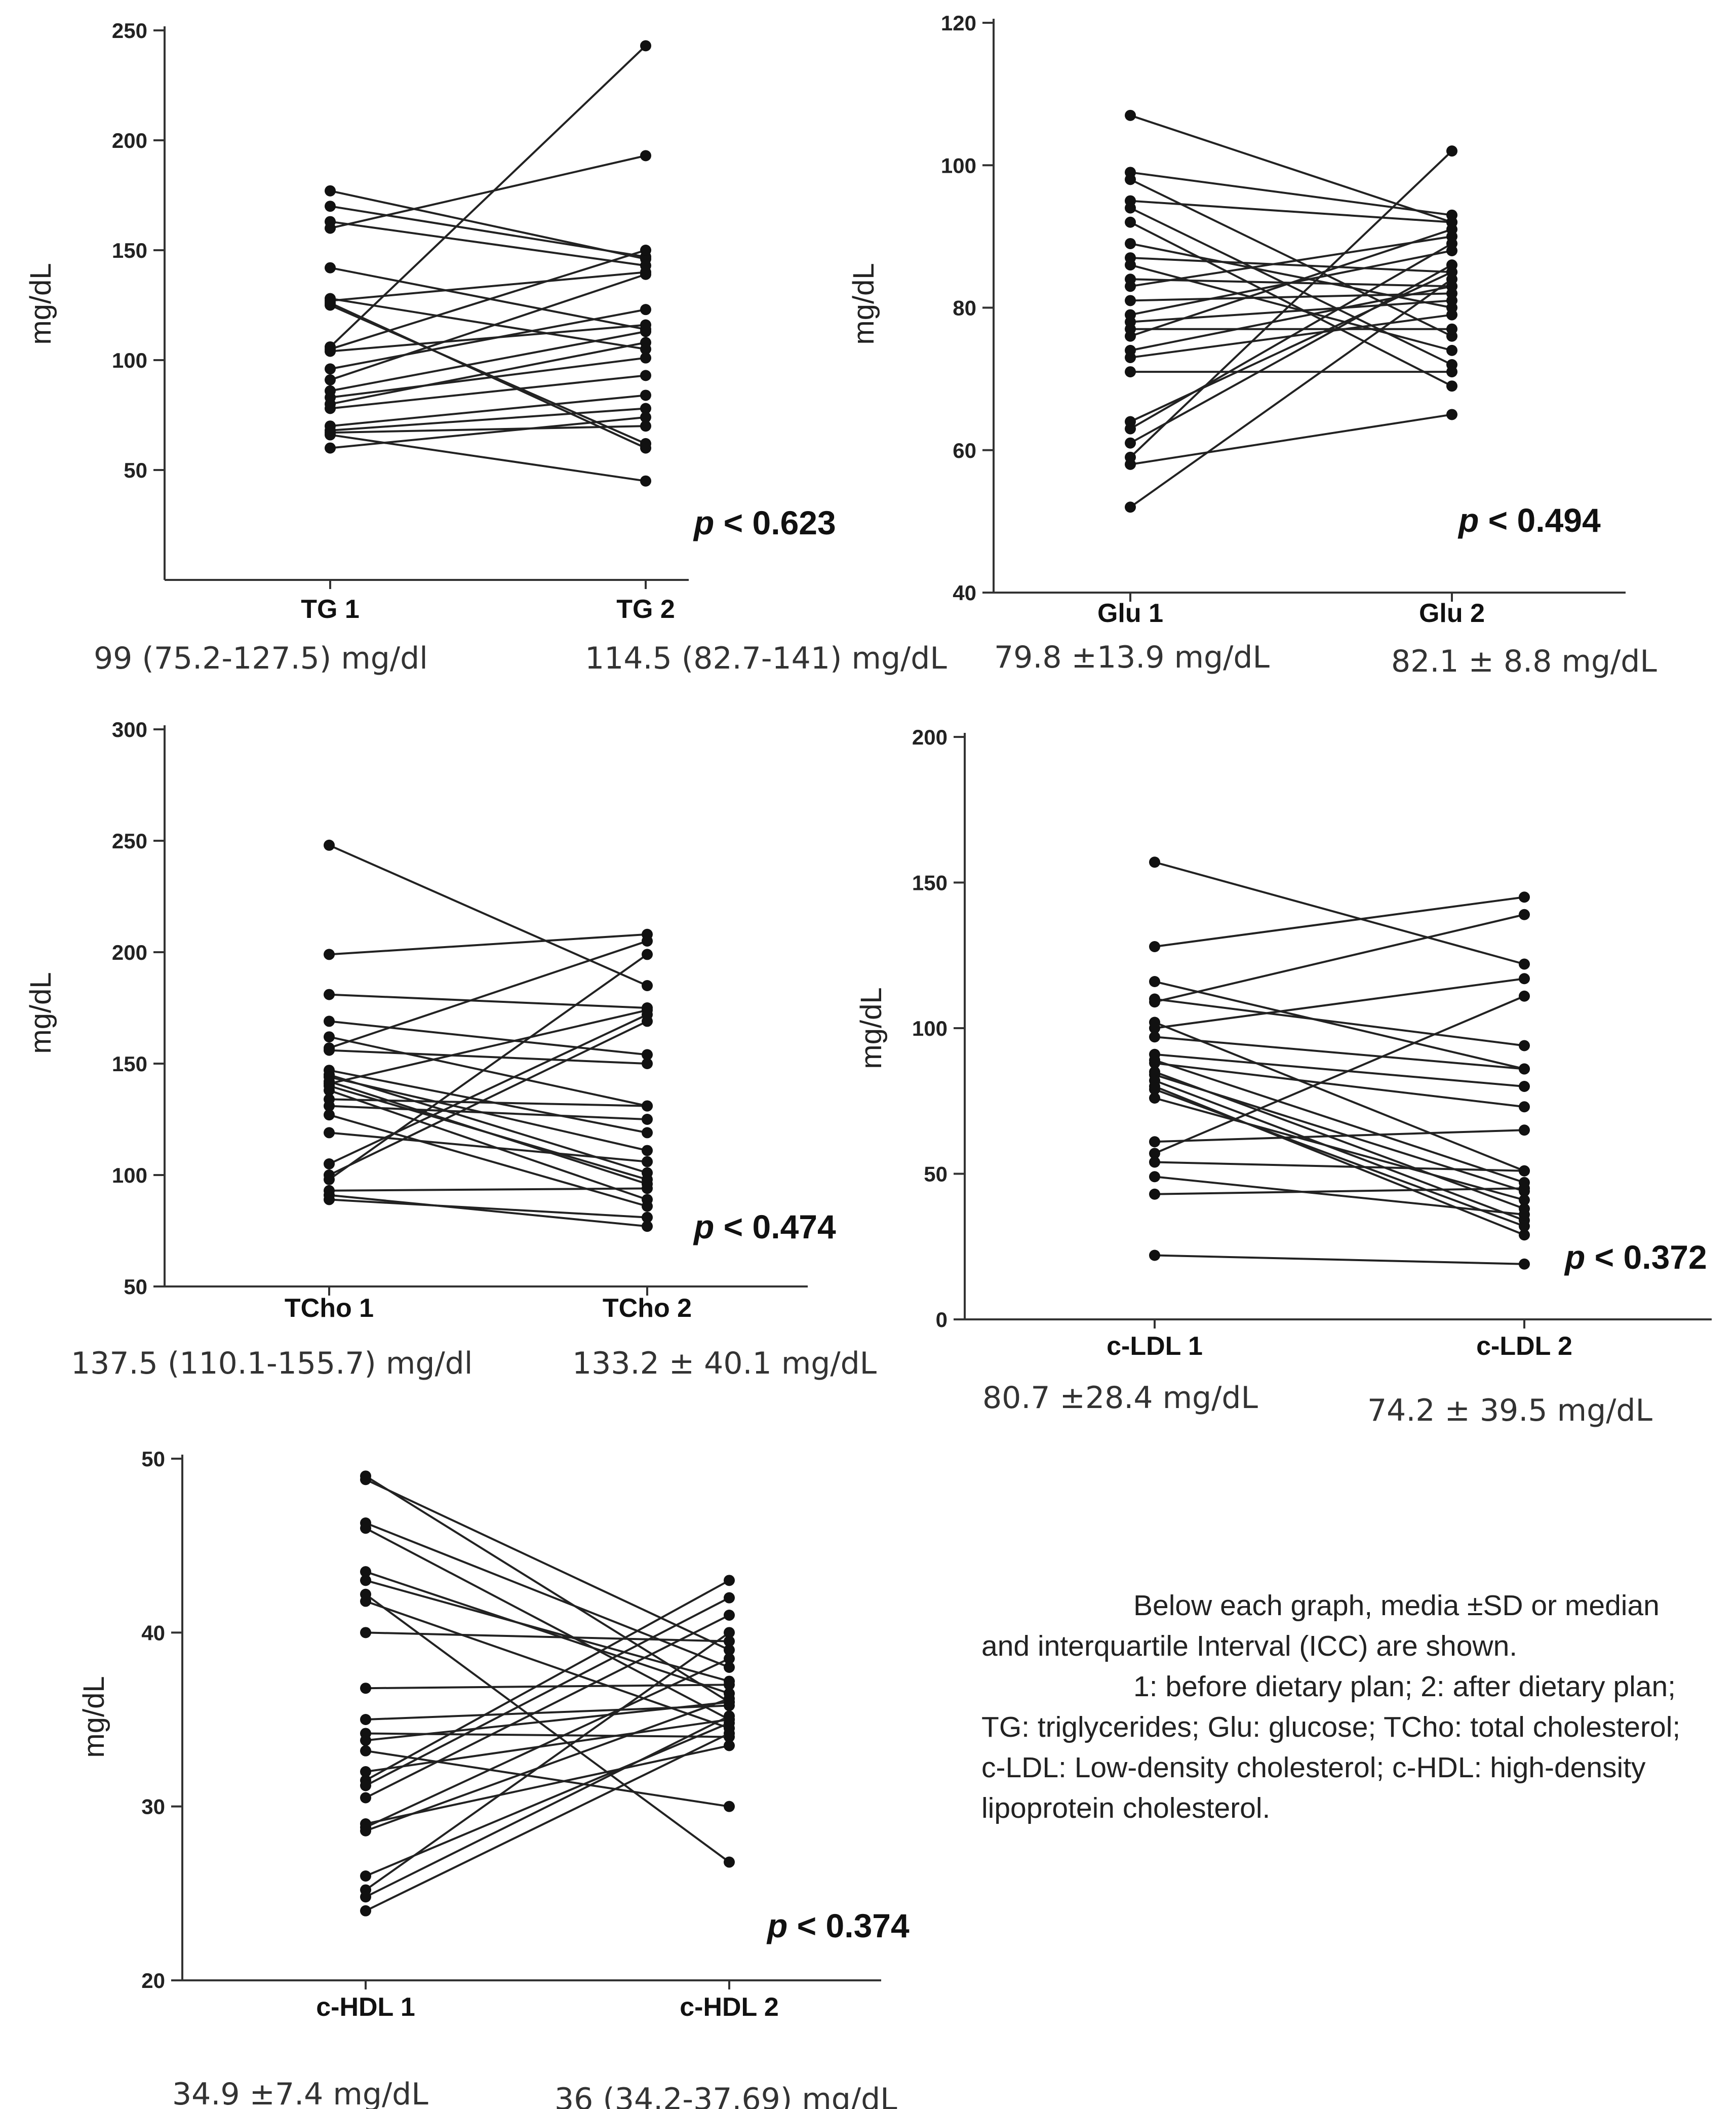 Image resolution: width=1736 pixels, height=2109 pixels. Describe the element at coordinates (959, 23) in the screenshot. I see `y-tick-label: 120` at that location.